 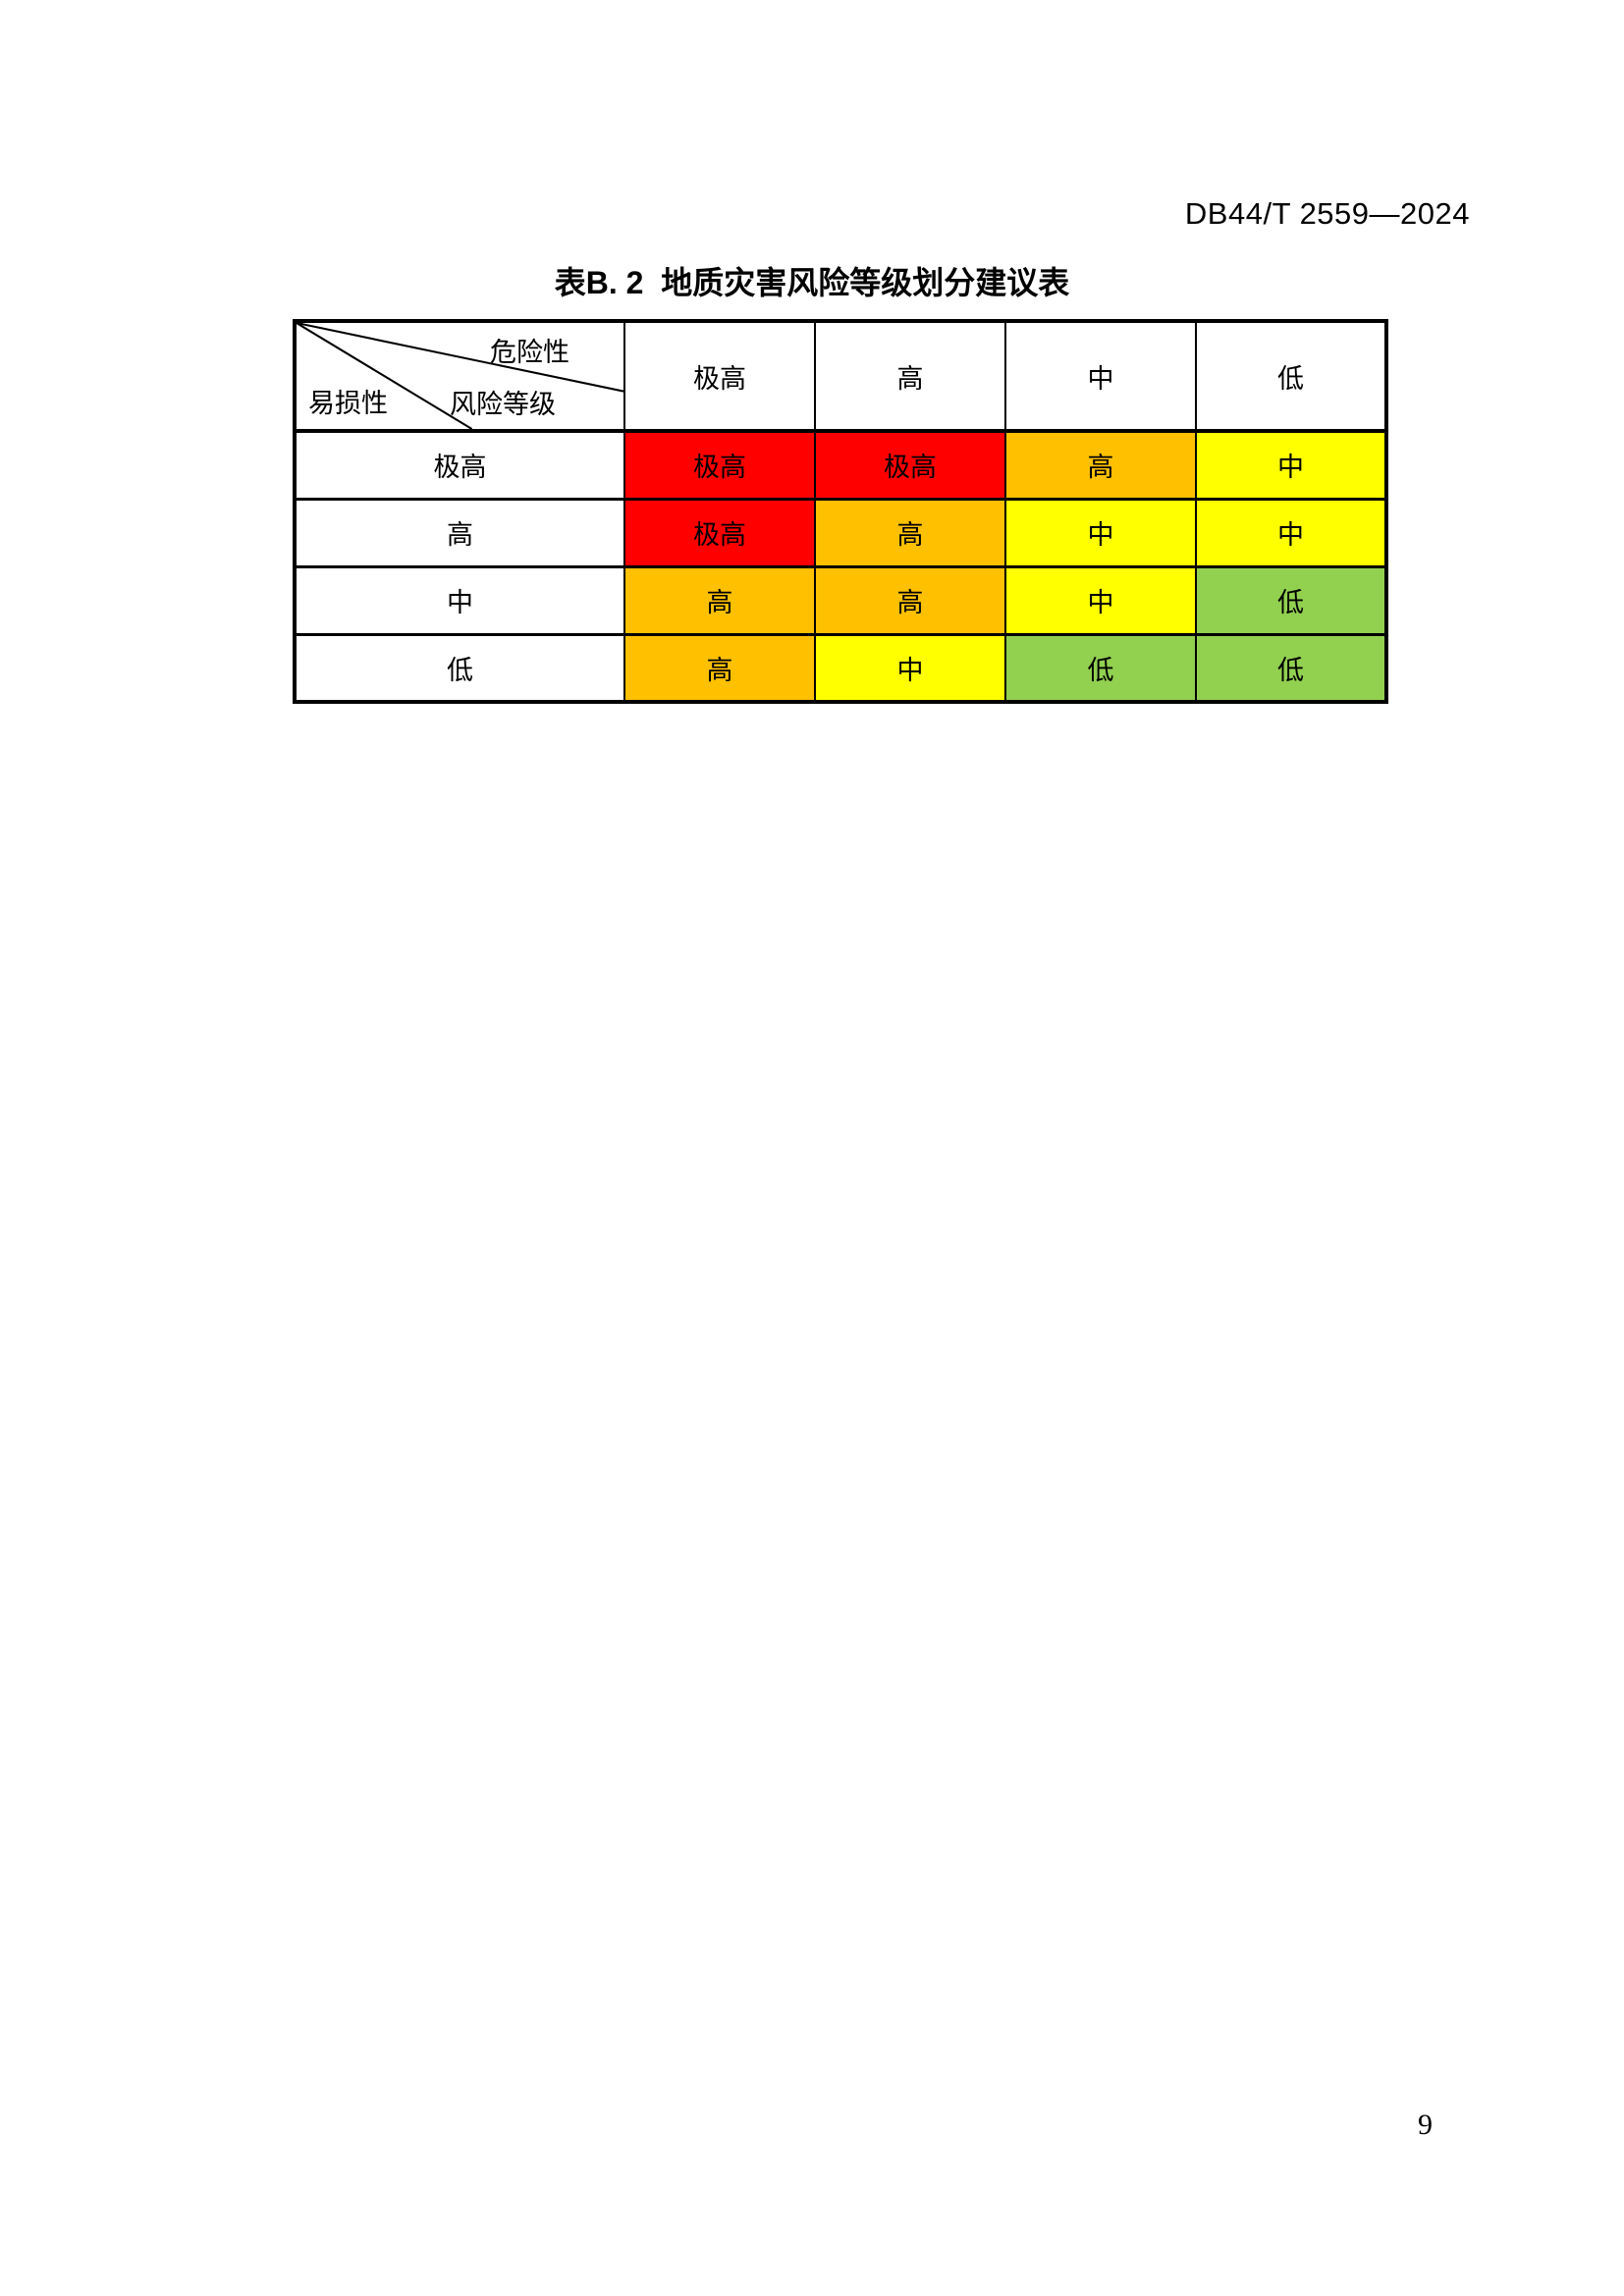 What do you see at coordinates (1291, 376) in the screenshot?
I see `column-header-hazard-low: 低` at bounding box center [1291, 376].